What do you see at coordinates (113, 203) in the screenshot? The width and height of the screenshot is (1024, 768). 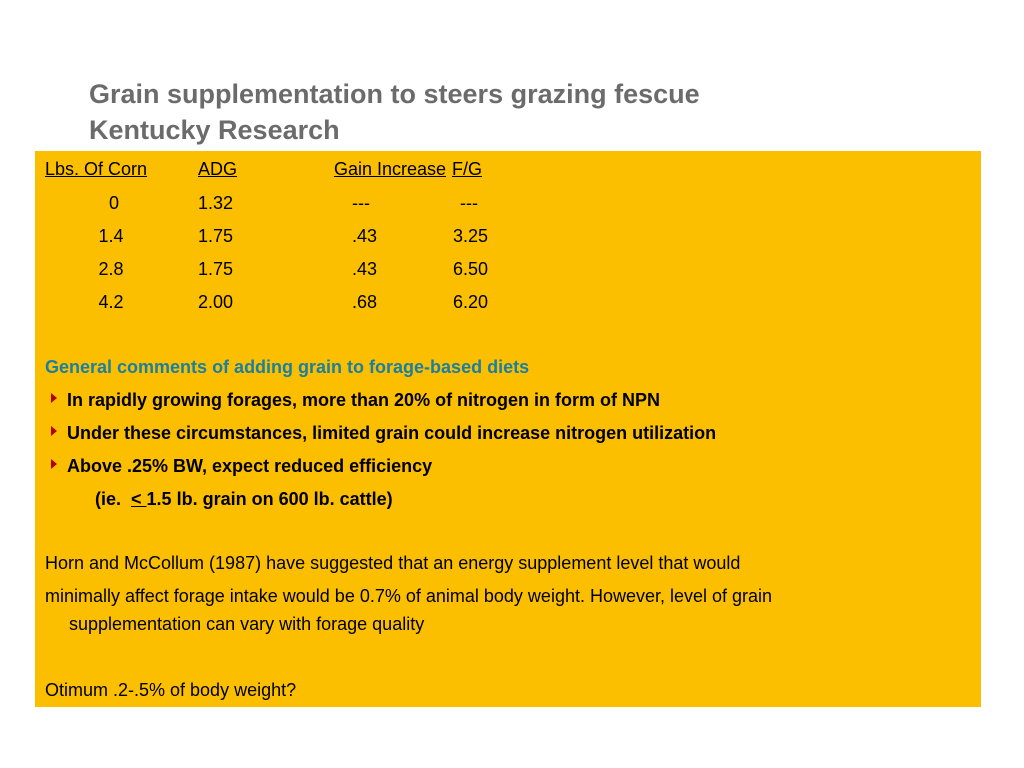 I see `table-cell: 0` at bounding box center [113, 203].